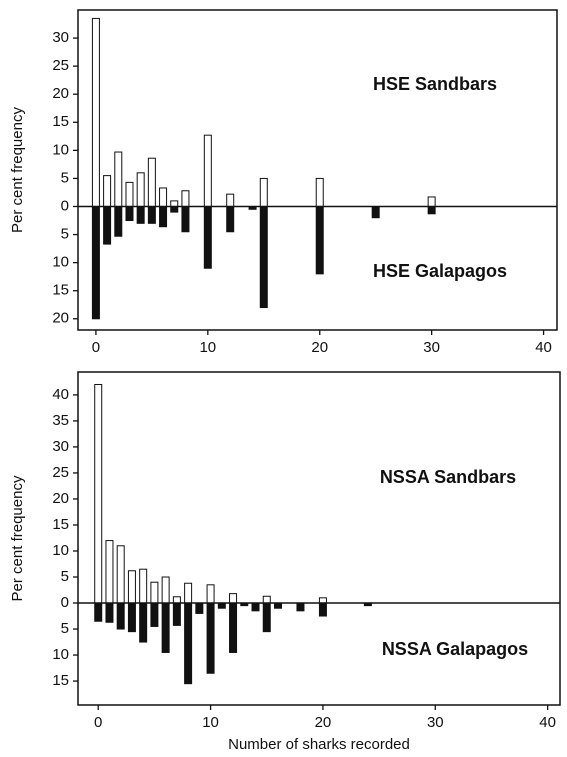 The height and width of the screenshot is (757, 567). I want to click on x-axis-label: Number of sharks recorded, so click(319, 744).